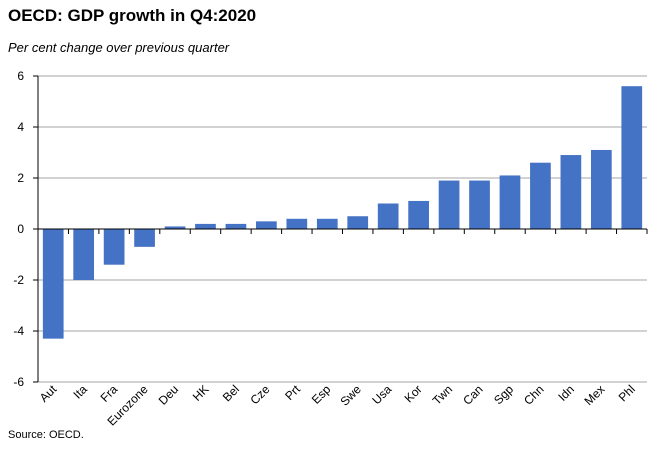 This screenshot has height=455, width=650. What do you see at coordinates (18, 331) in the screenshot?
I see `y-tick-label: -4` at bounding box center [18, 331].